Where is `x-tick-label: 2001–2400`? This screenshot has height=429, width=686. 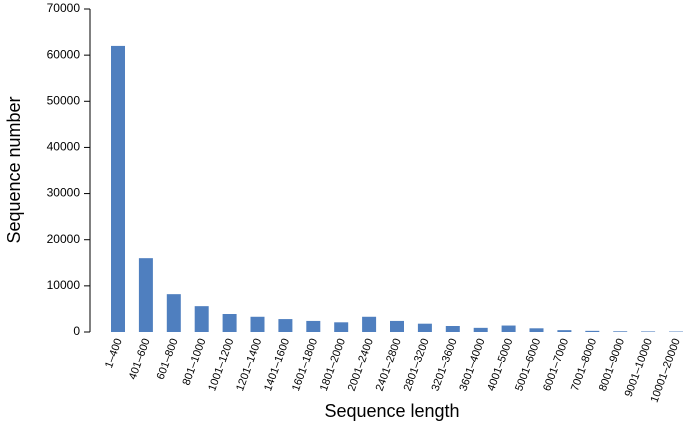
x-tick-label: 2001–2400 is located at coordinates (361, 365).